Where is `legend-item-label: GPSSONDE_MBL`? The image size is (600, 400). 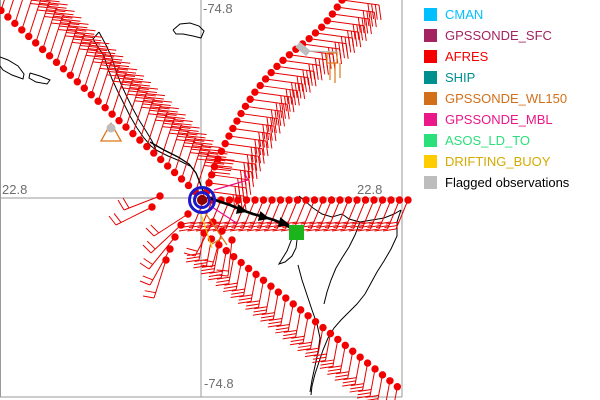
legend-item-label: GPSSONDE_MBL is located at coordinates (499, 119).